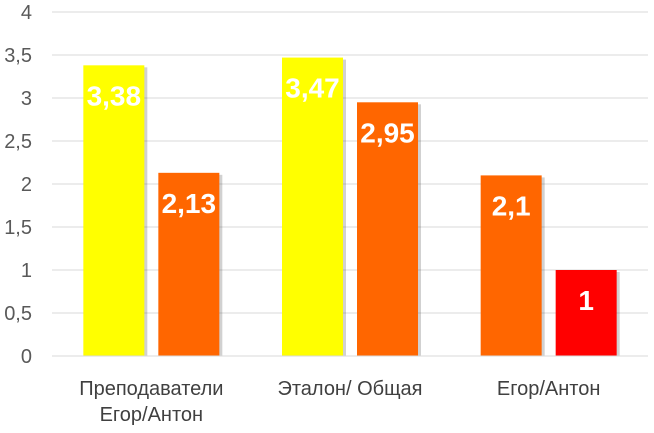 This screenshot has width=654, height=433. I want to click on data-label: 2,95, so click(387, 132).